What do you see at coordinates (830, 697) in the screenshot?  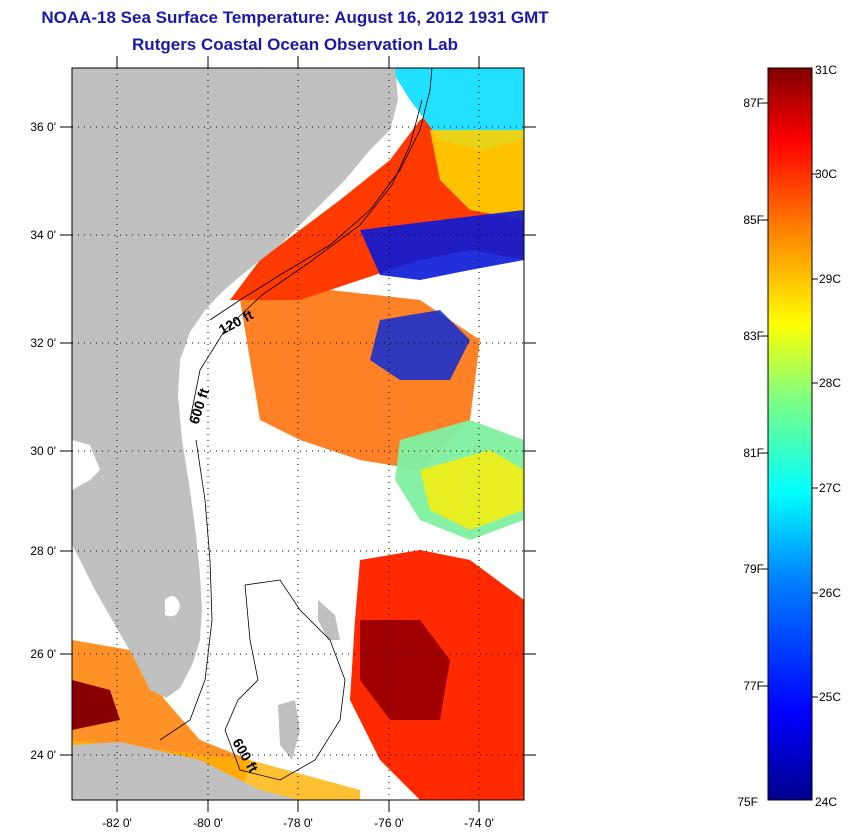 I see `colorbar-c-label: 25C` at bounding box center [830, 697].